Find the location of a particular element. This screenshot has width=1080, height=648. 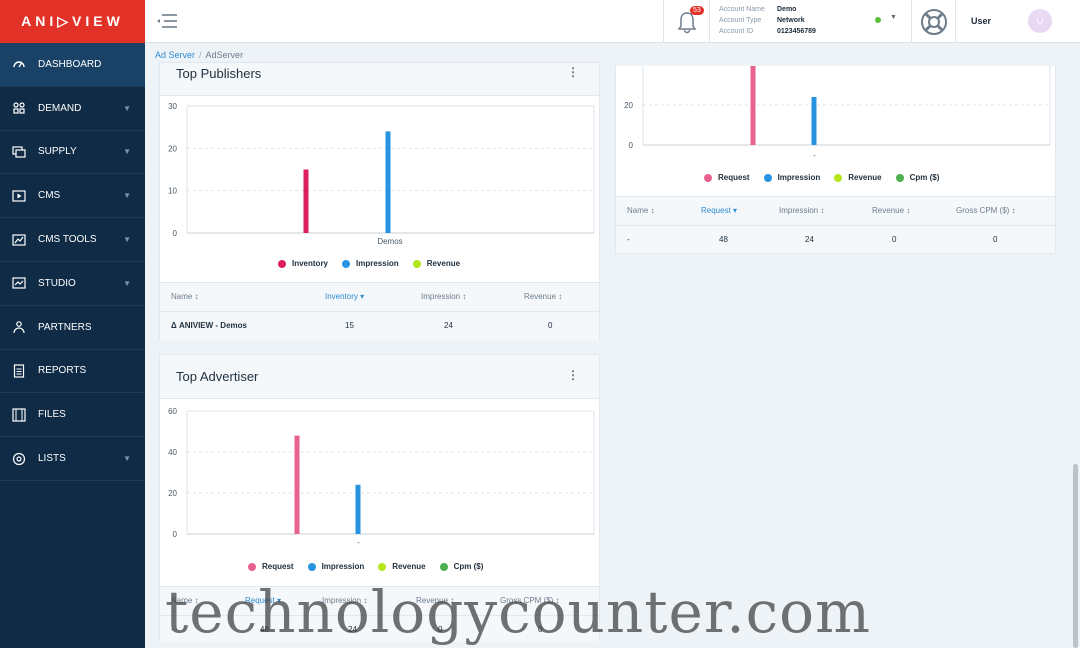

sidebar-item-studio: STUDIO ▼ is located at coordinates (72, 284).